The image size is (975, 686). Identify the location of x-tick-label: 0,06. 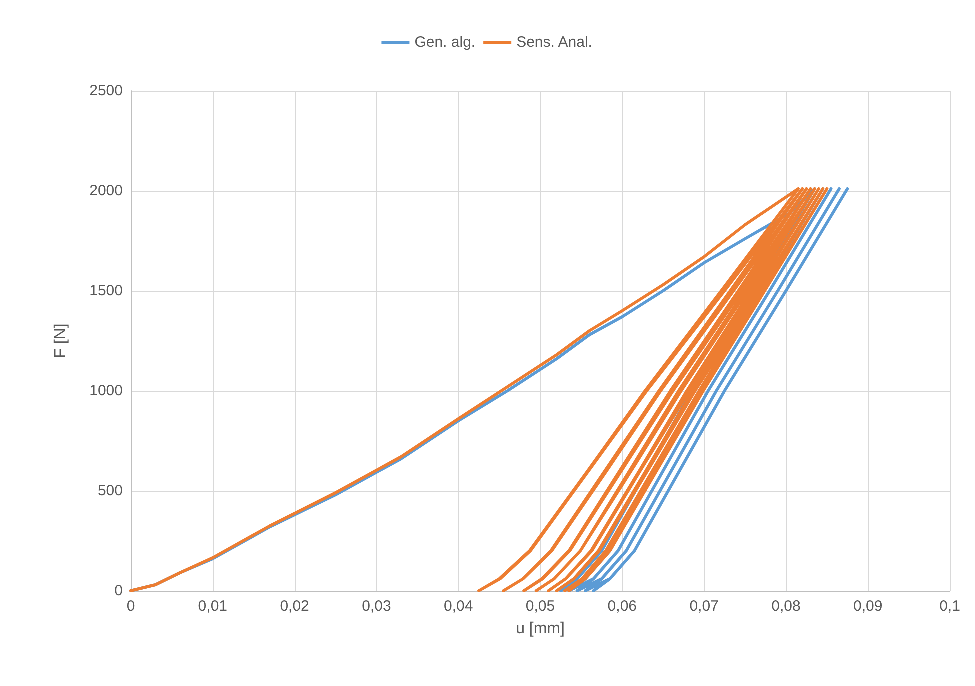
(622, 606).